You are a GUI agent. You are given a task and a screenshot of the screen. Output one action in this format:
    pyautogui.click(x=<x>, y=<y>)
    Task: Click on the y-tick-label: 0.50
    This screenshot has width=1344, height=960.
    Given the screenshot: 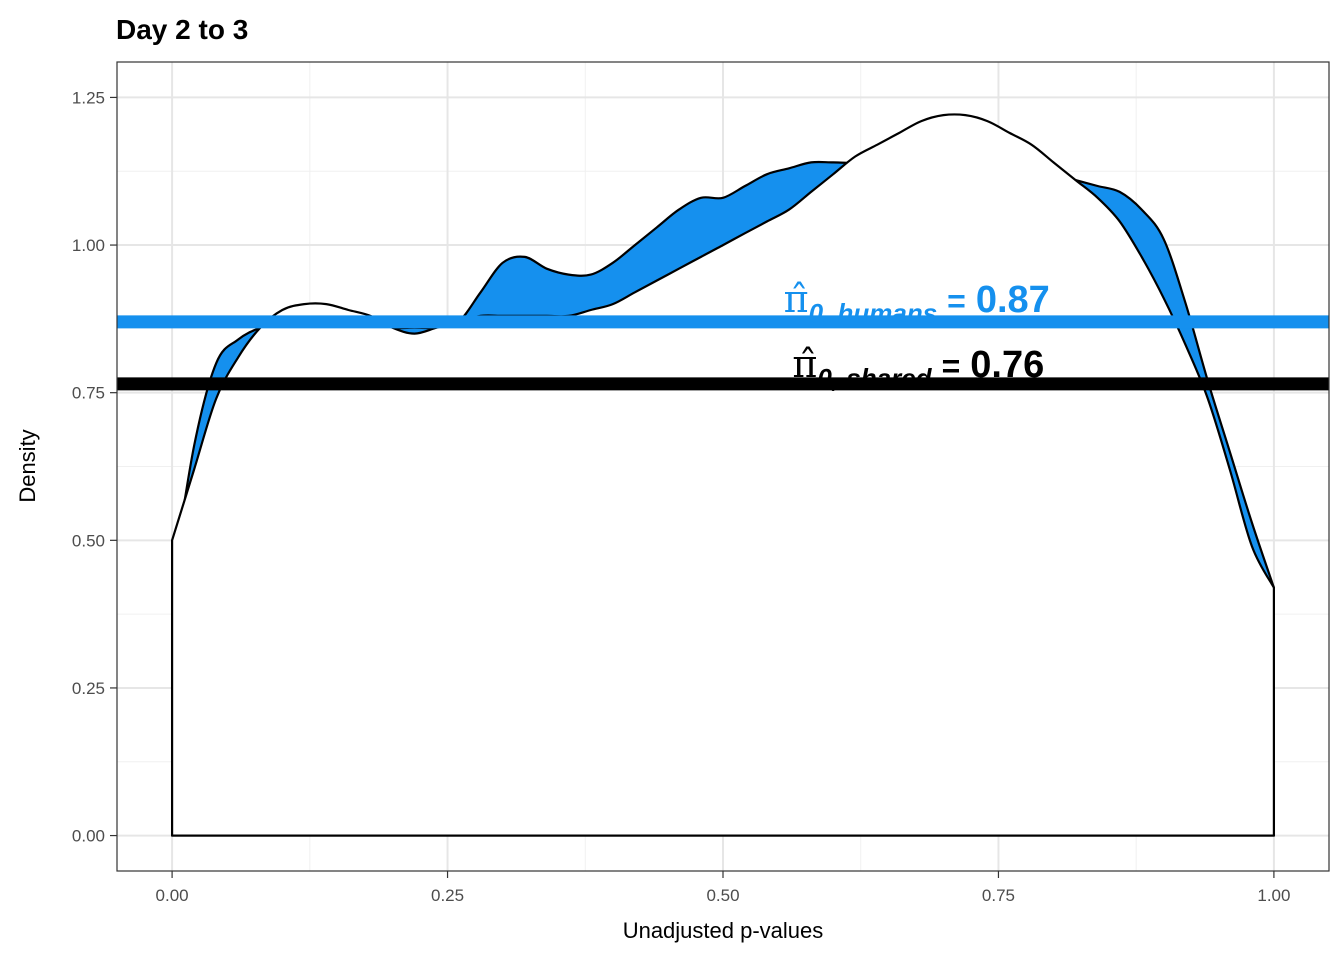 What is the action you would take?
    pyautogui.click(x=88, y=540)
    